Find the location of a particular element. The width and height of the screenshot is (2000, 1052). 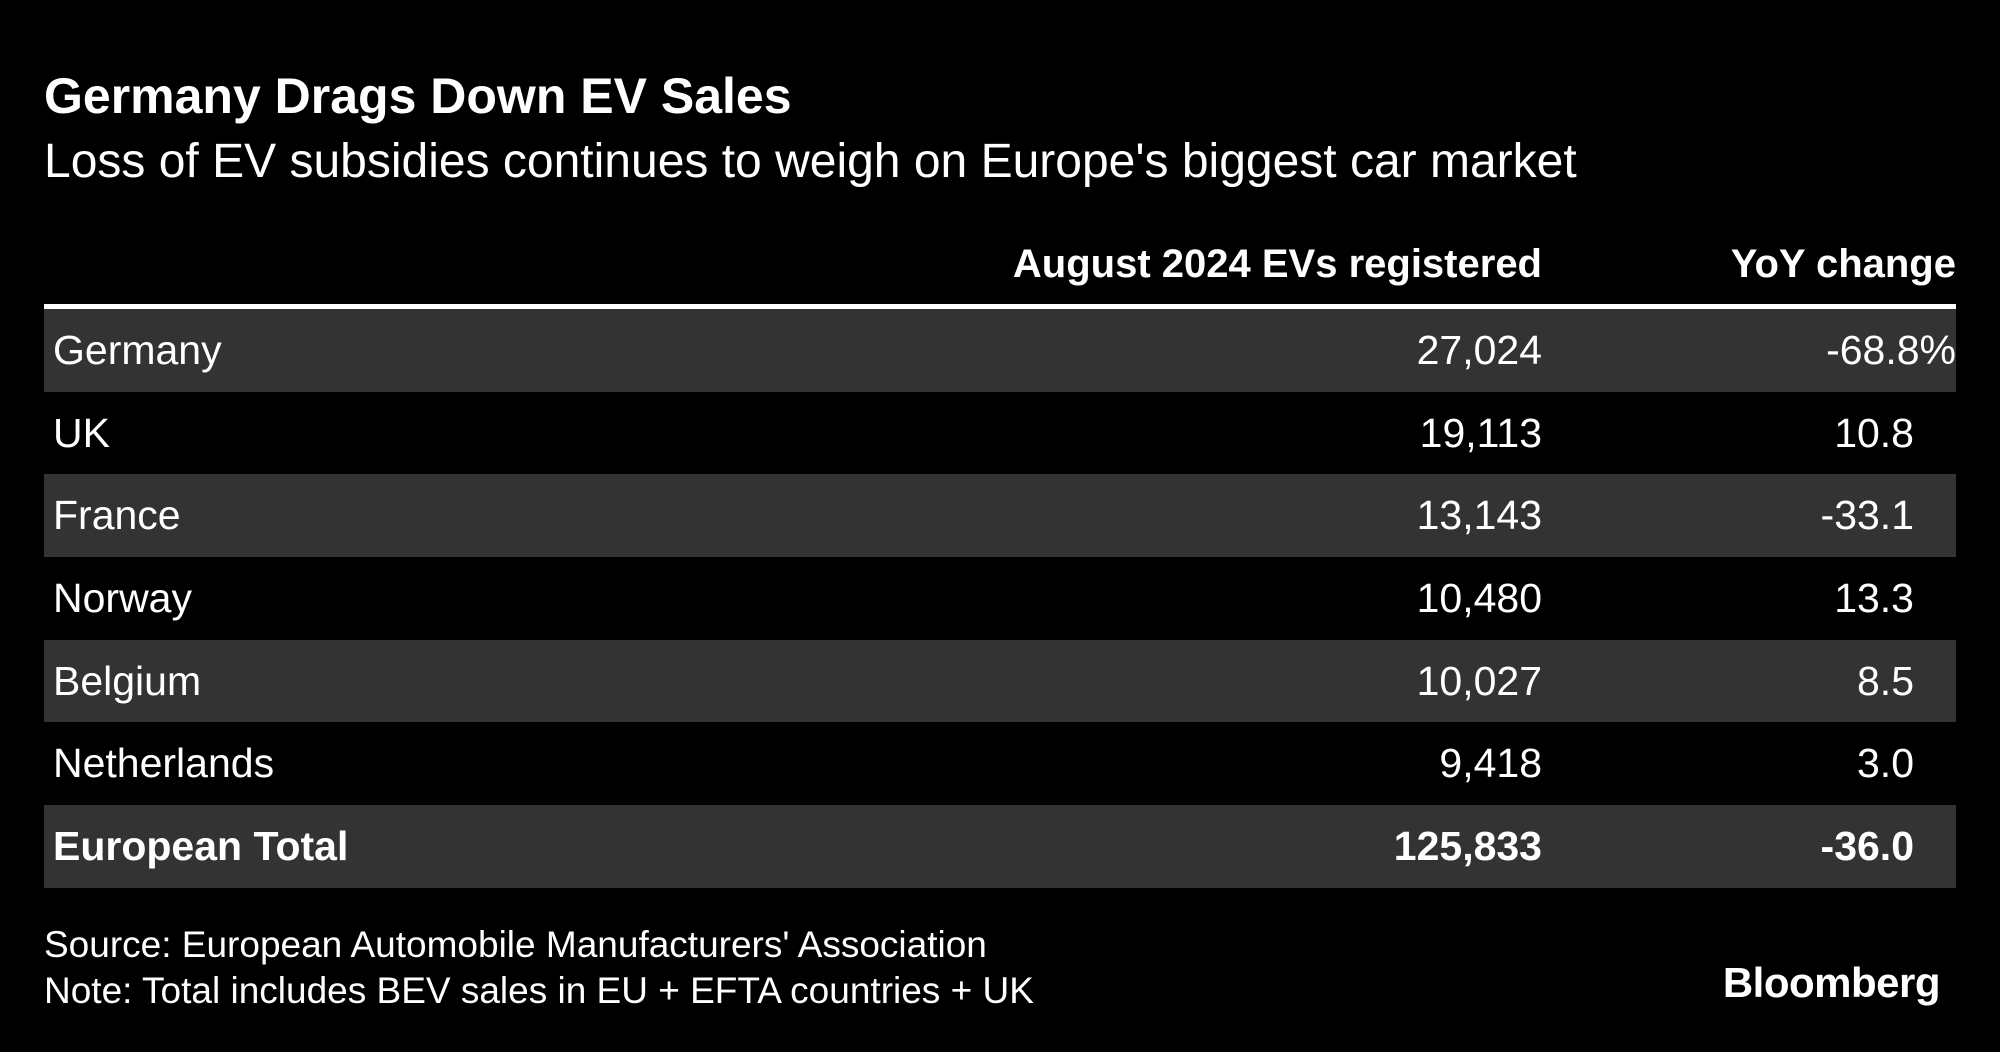

row-registered: 13,143 is located at coordinates (1479, 515).